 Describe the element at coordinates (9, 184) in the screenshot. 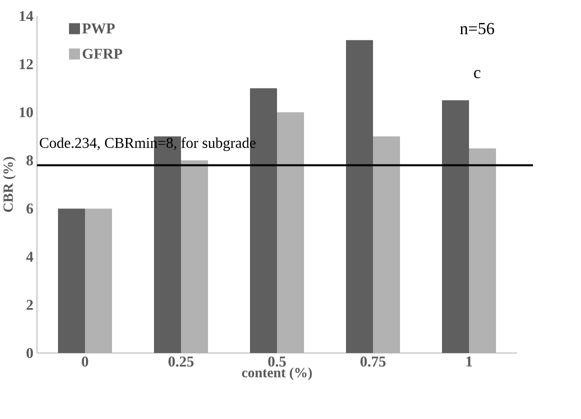

I see `y-axis-title: CBR (%)` at that location.